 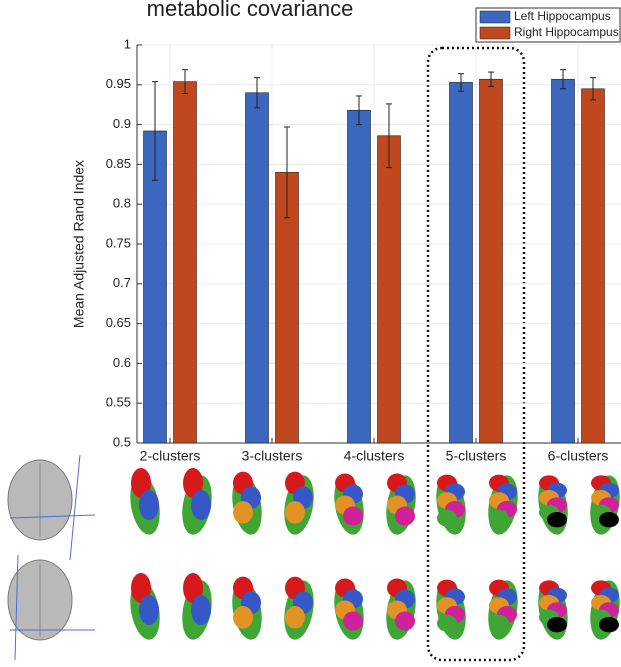 I want to click on y-tick-label: 0.5, so click(x=122, y=441).